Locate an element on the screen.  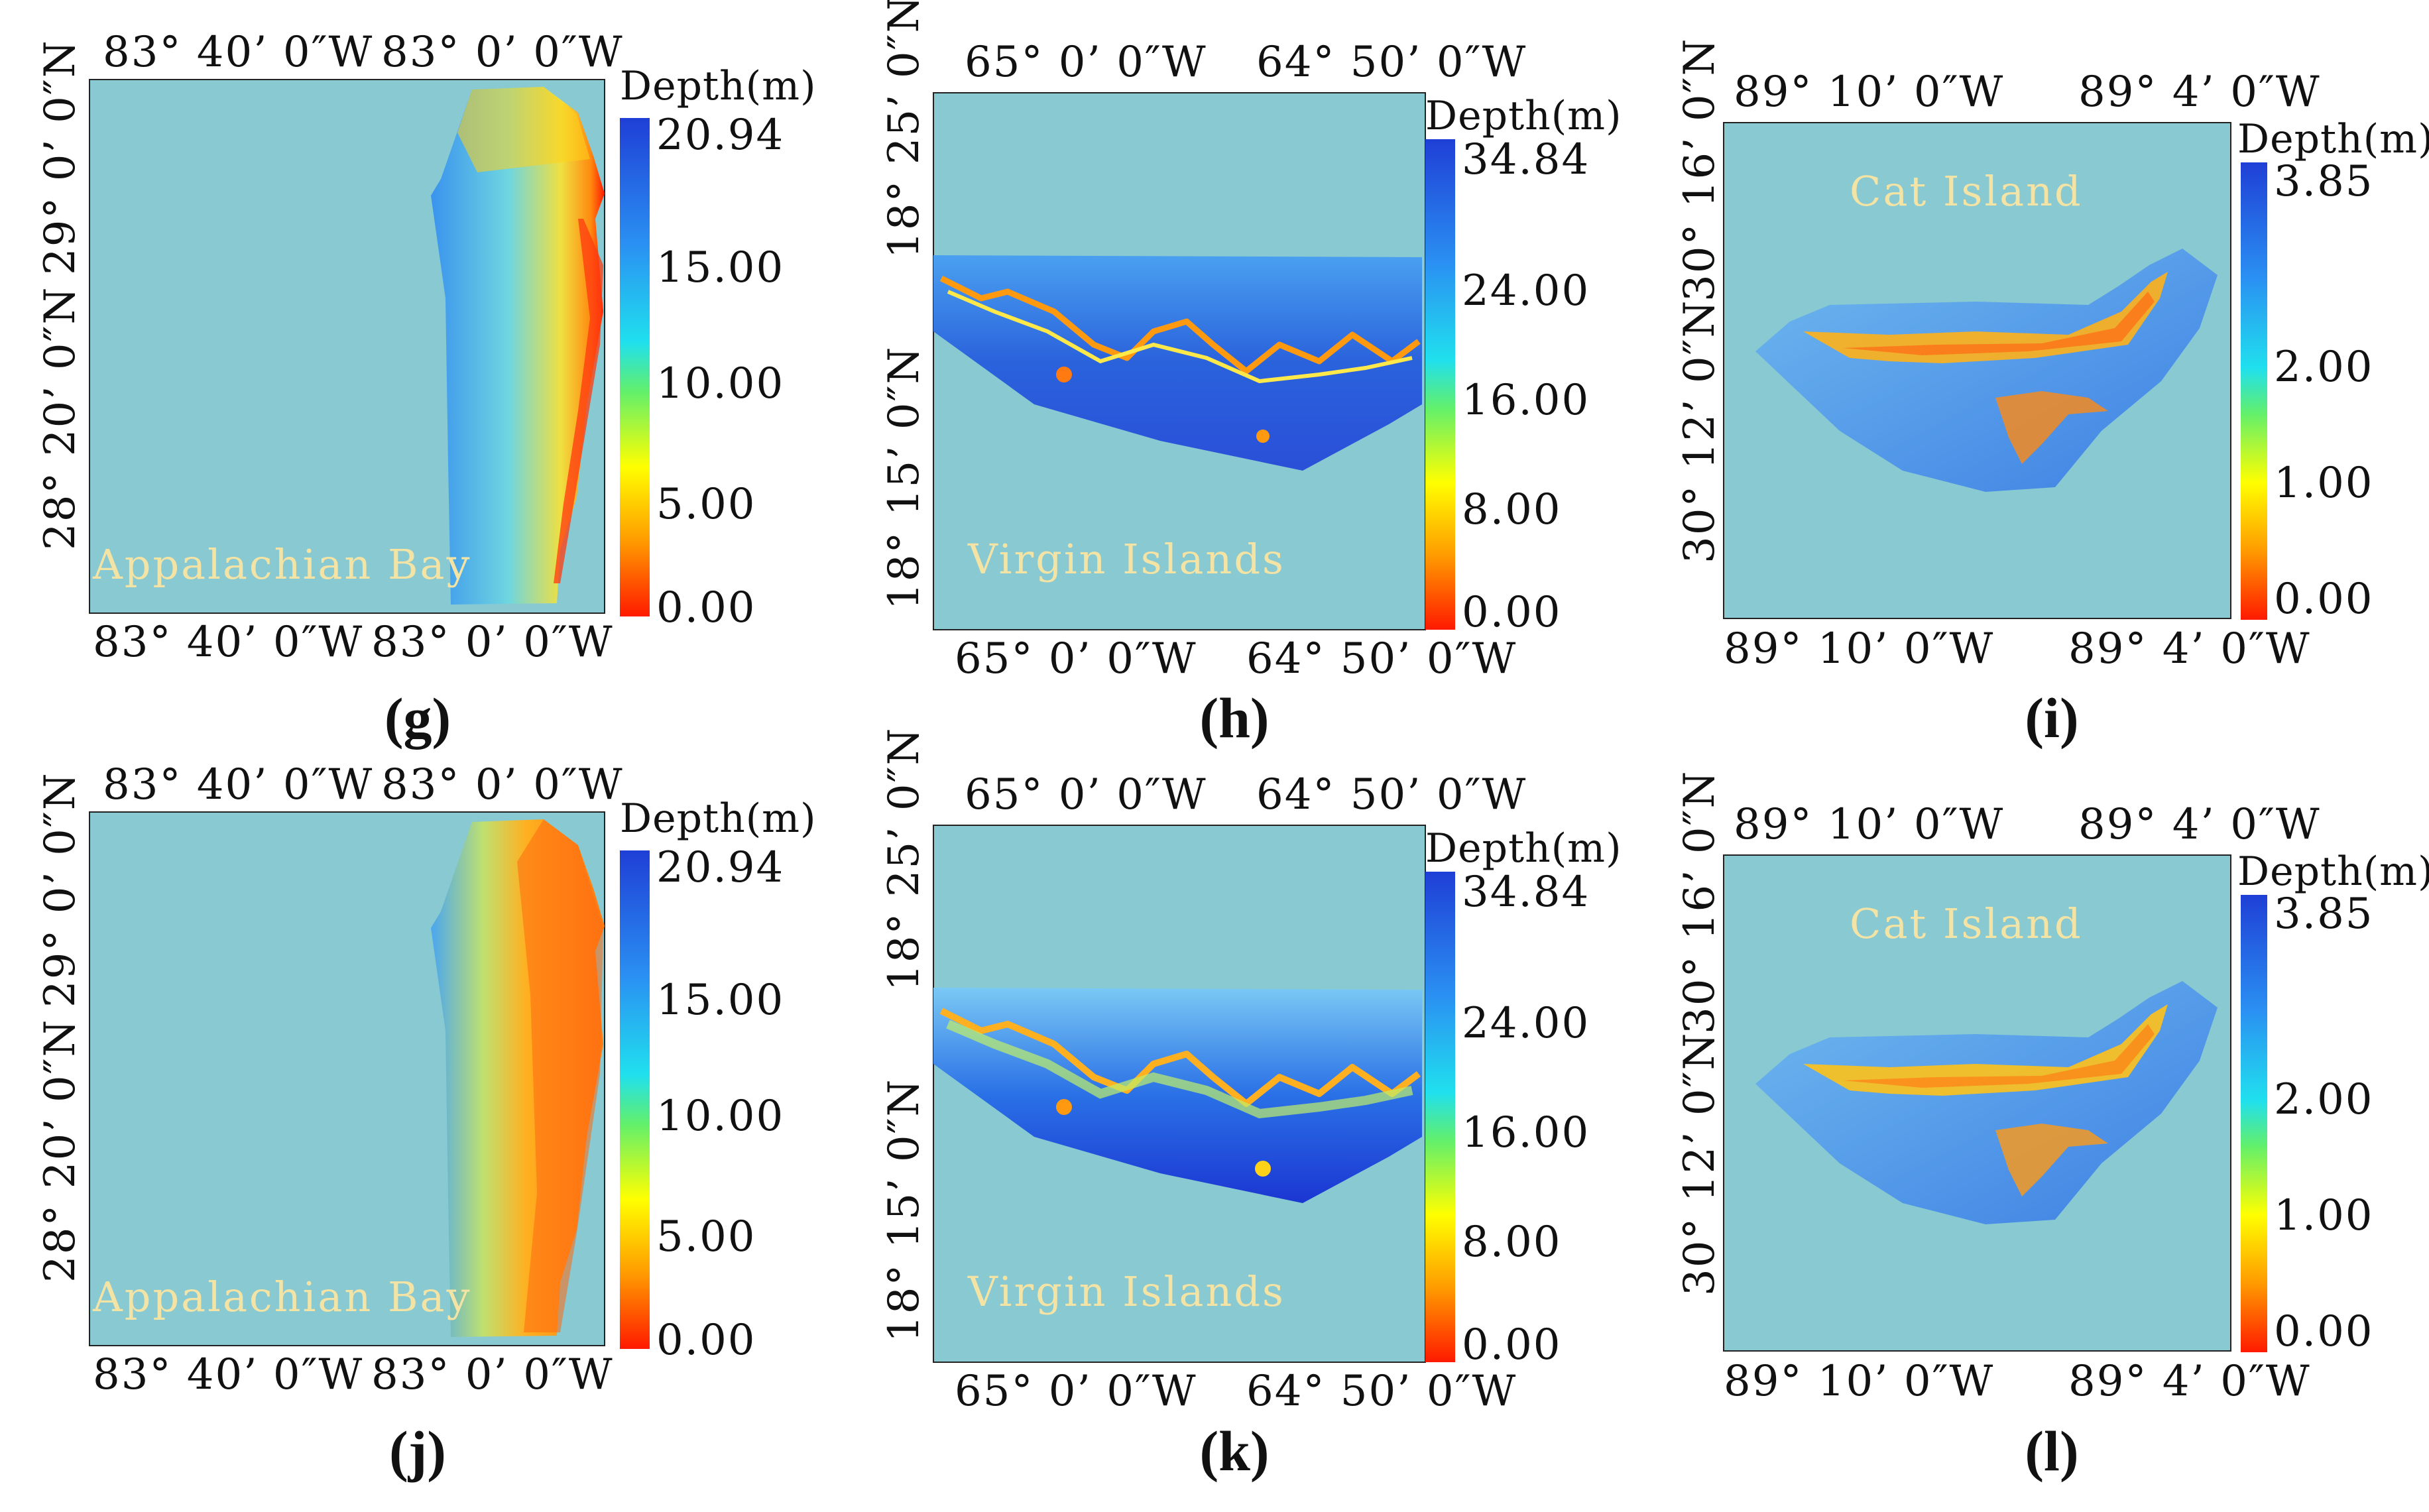
colorbar-tick: 24.00 is located at coordinates (1526, 291).